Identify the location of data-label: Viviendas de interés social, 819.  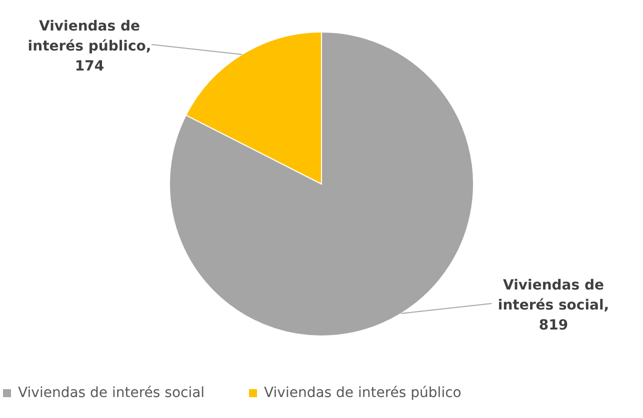
(554, 306).